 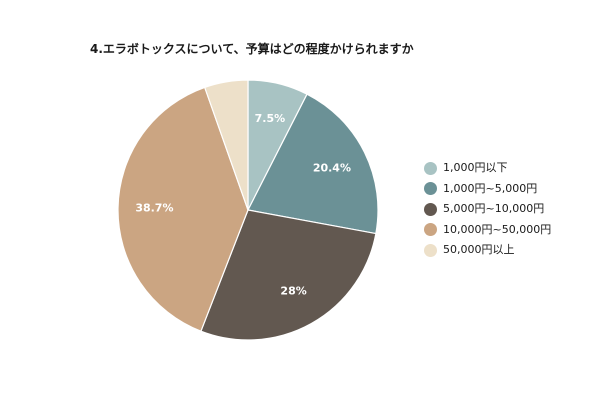 What do you see at coordinates (475, 167) in the screenshot?
I see `legend-label-1: 1,000円以下` at bounding box center [475, 167].